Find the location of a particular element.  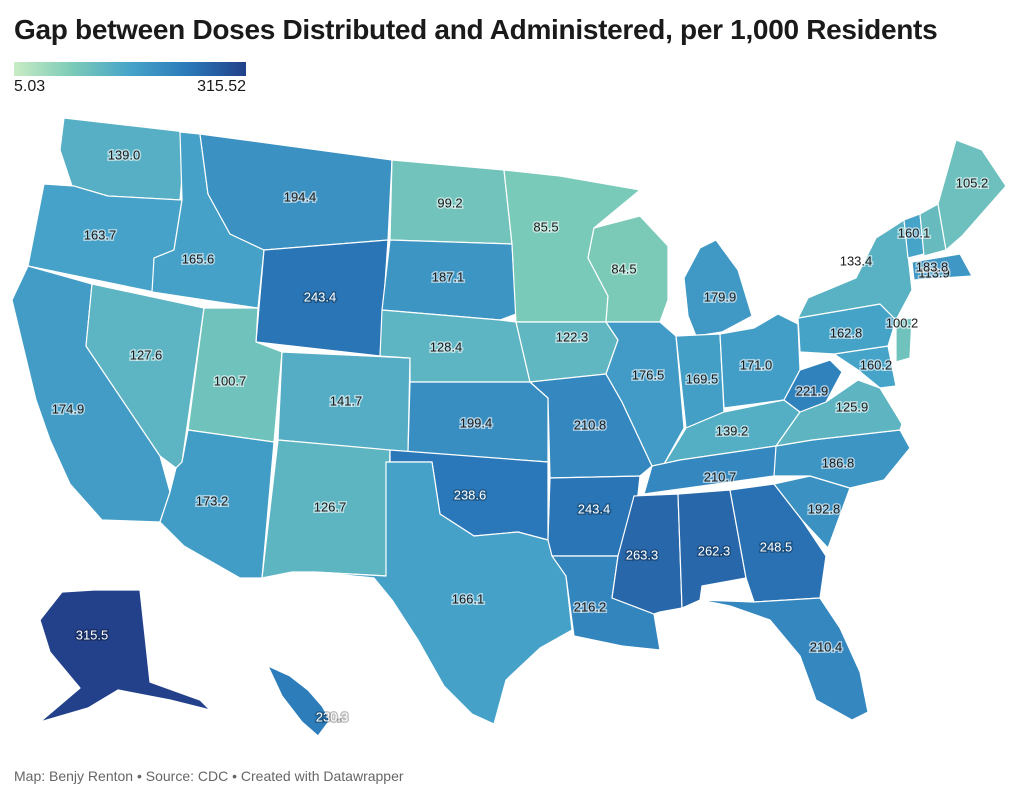

value-label-mo: 210.8 is located at coordinates (590, 424).